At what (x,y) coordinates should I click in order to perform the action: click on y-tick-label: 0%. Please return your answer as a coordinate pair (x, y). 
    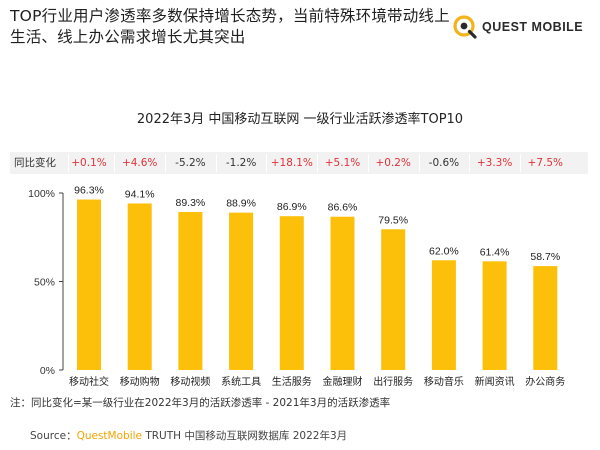
    Looking at the image, I should click on (47, 371).